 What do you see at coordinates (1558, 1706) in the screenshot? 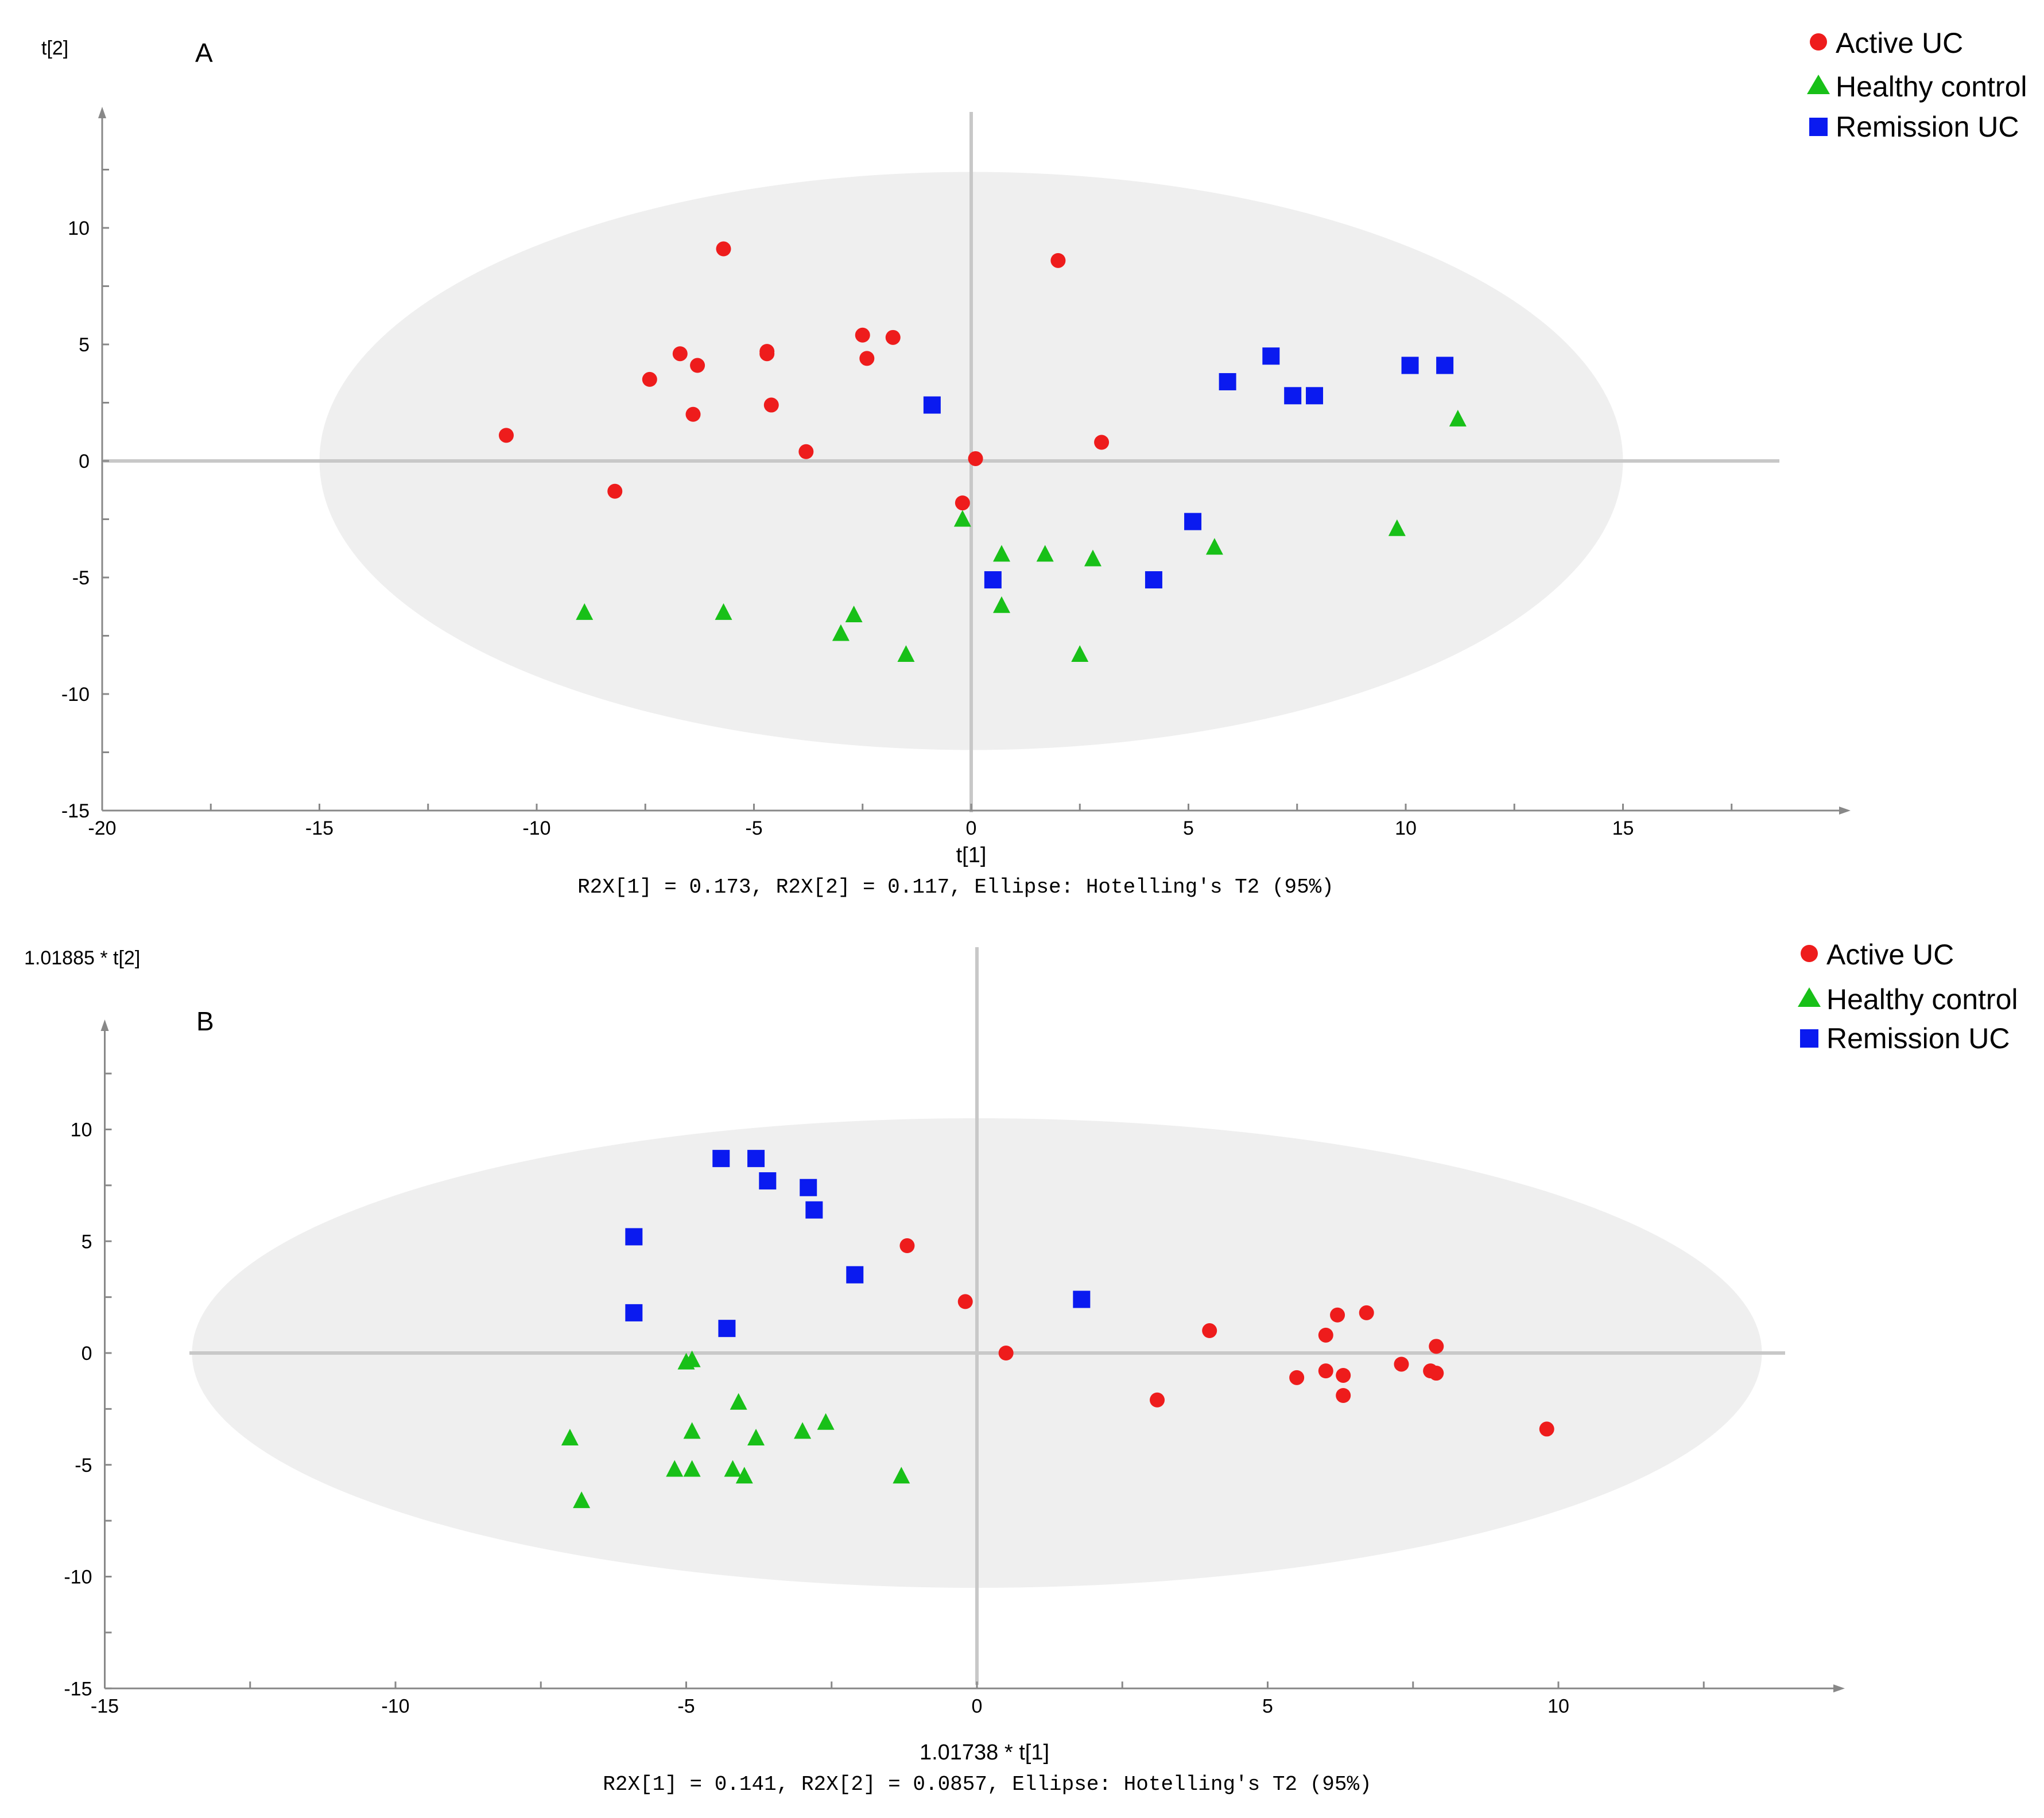
I see `x-tick-label: 10` at bounding box center [1558, 1706].